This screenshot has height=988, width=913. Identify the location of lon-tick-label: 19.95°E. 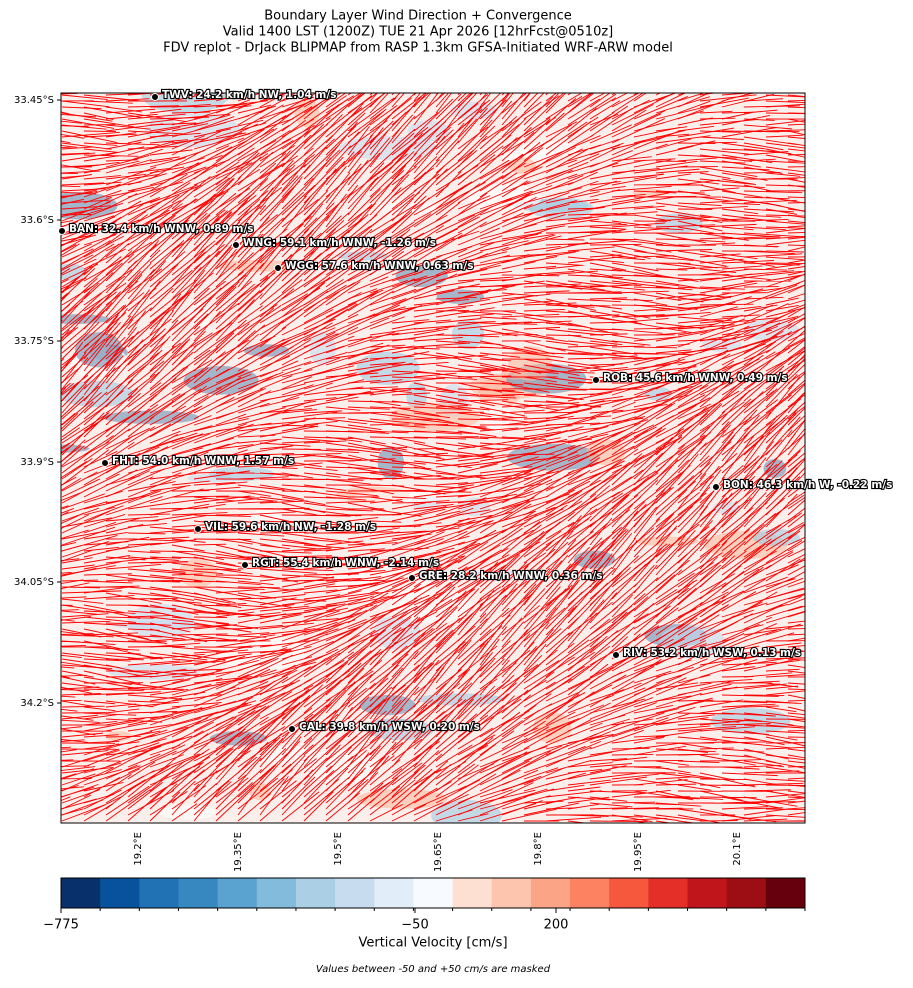
(638, 852).